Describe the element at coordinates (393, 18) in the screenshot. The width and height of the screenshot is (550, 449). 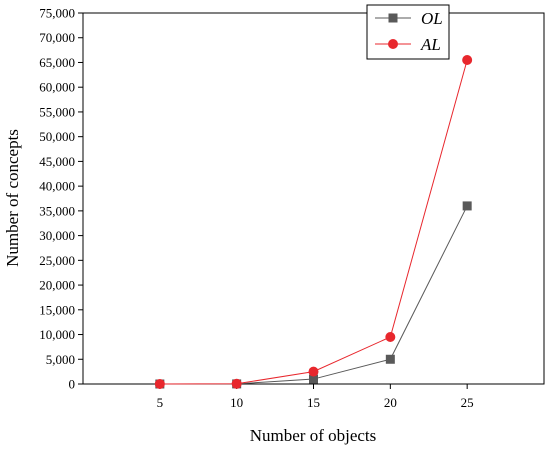
I see `legend-marker-ol` at that location.